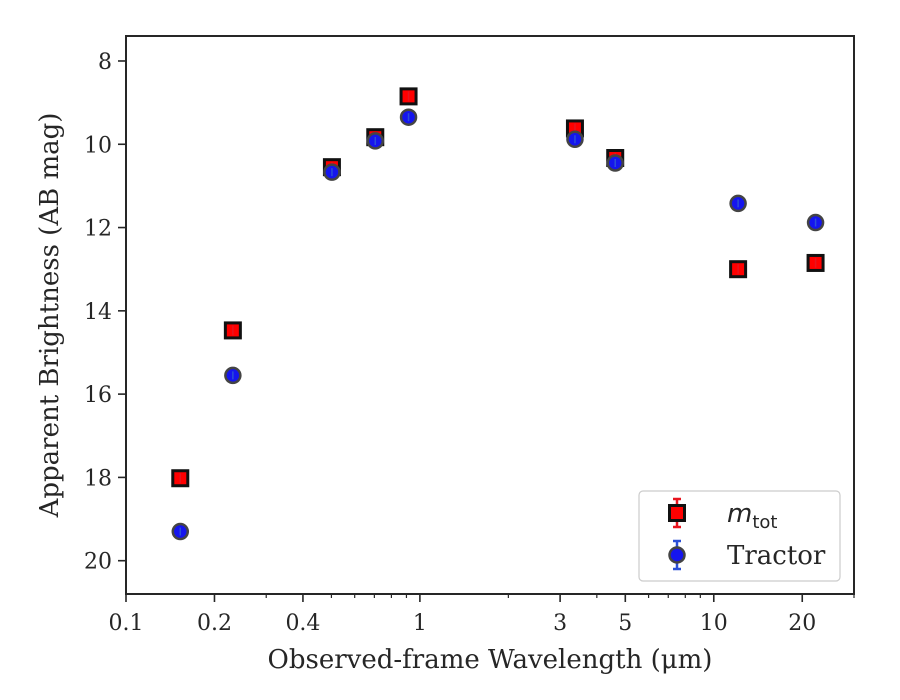  Describe the element at coordinates (98, 478) in the screenshot. I see `y-tick-label: 18` at that location.